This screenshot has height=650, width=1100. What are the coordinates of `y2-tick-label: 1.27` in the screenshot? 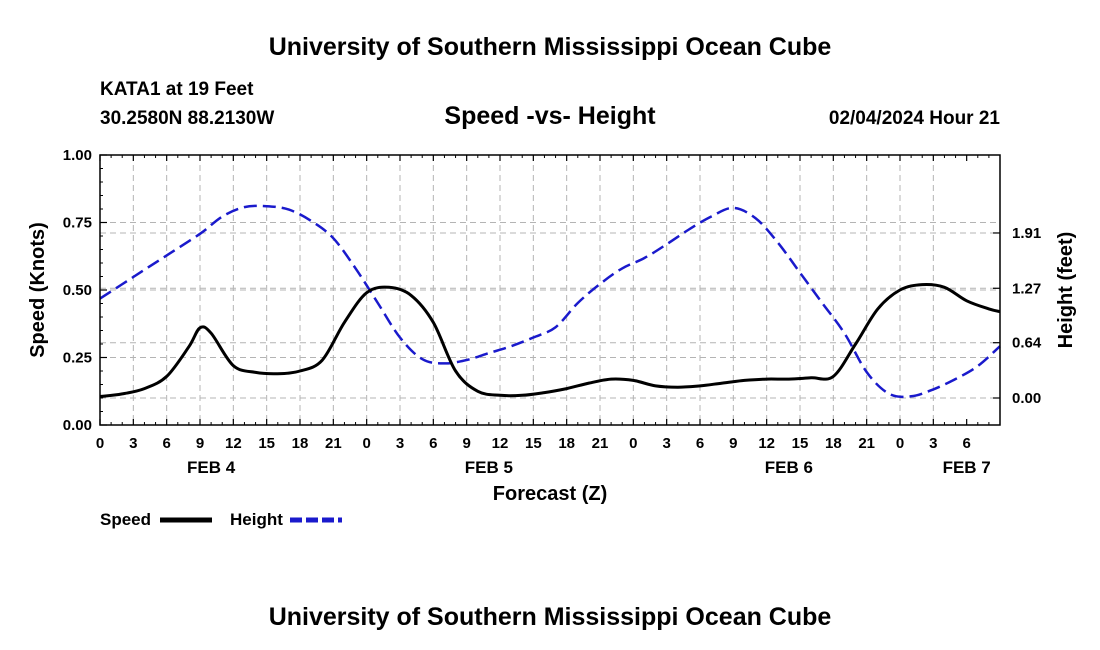 It's located at (1026, 288).